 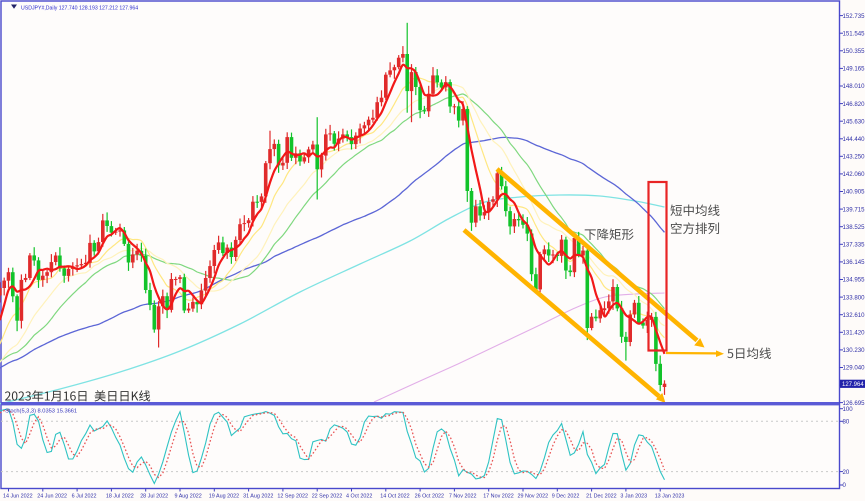 What do you see at coordinates (498, 497) in the screenshot?
I see `svg-text: 17 Nov 2022` at bounding box center [498, 497].